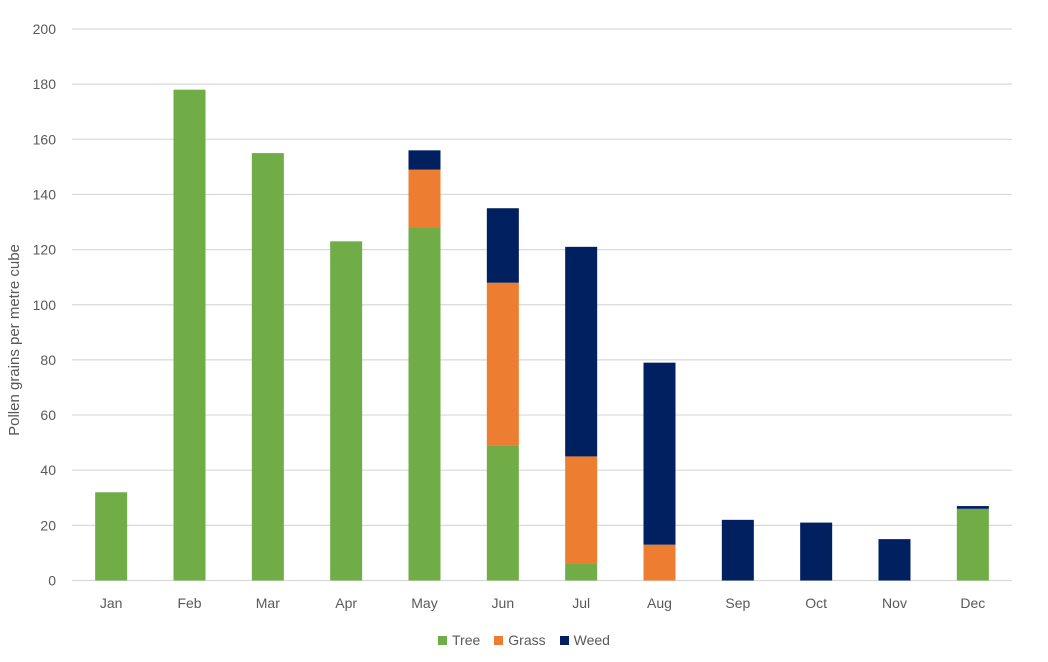 The image size is (1048, 662). Describe the element at coordinates (503, 603) in the screenshot. I see `x-tick-label: Jun` at that location.